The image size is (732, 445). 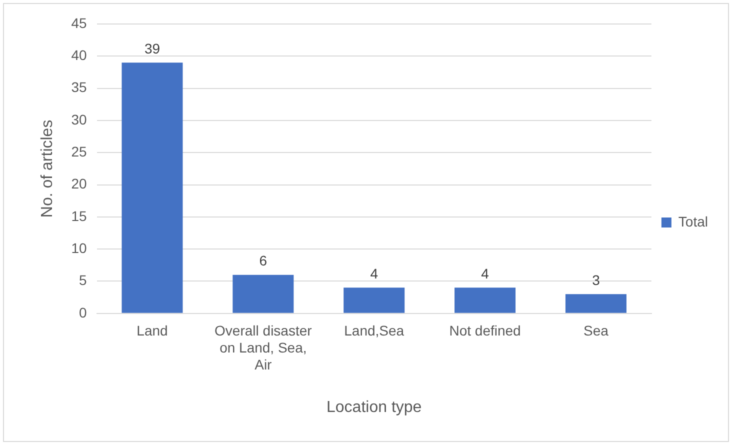 I want to click on y-tick-label: 40, so click(x=79, y=55).